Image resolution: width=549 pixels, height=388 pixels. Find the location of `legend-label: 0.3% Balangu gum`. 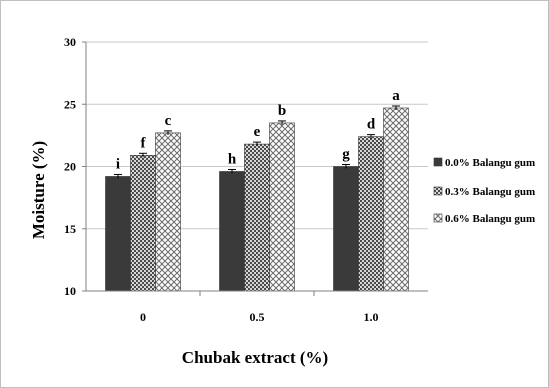

legend-label: 0.3% Balangu gum is located at coordinates (490, 192).